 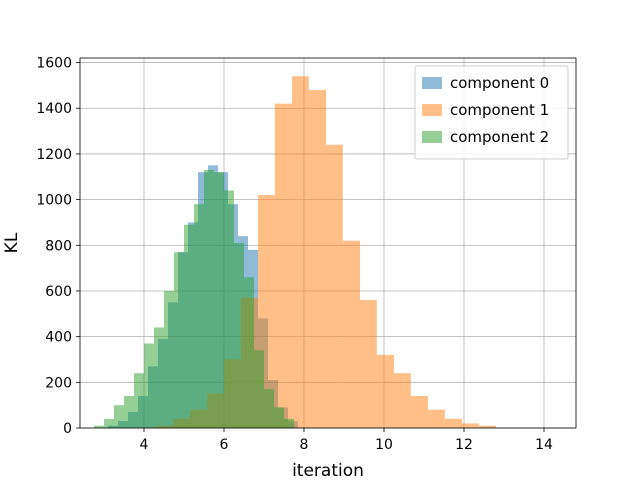 What do you see at coordinates (384, 445) in the screenshot?
I see `x-tick-label: 10` at bounding box center [384, 445].